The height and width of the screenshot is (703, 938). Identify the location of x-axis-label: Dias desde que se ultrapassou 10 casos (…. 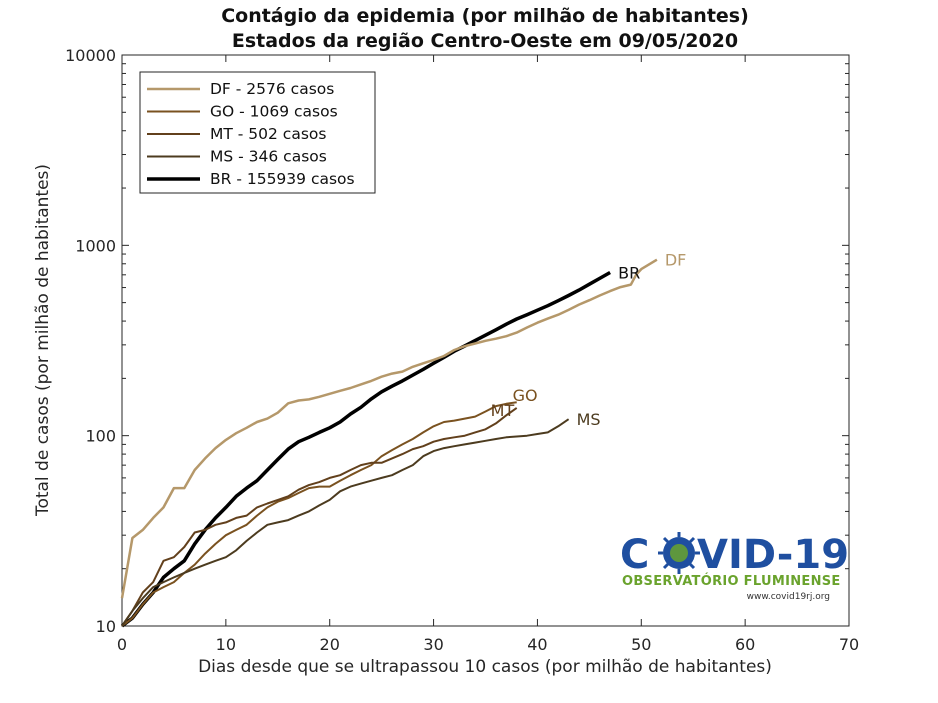
(485, 667).